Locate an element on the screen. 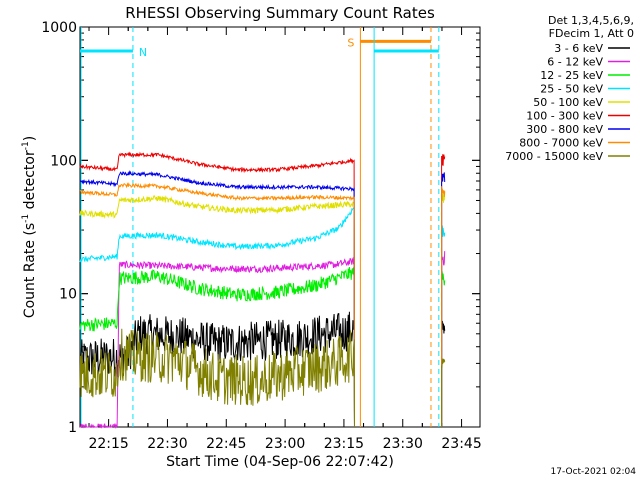 This screenshot has height=480, width=640. x-tick-label: 23:00 is located at coordinates (285, 444).